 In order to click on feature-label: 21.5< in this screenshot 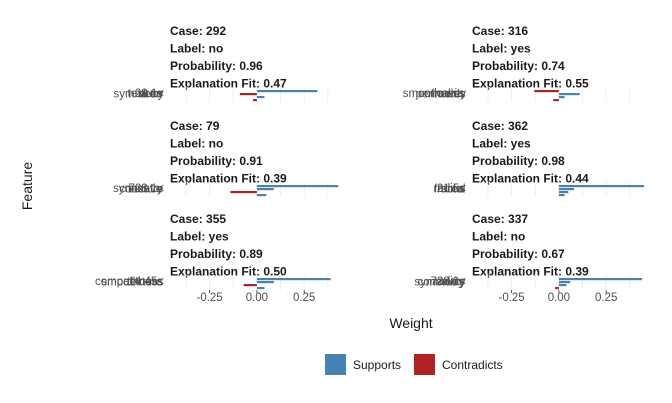, I will do `click(451, 189)`.